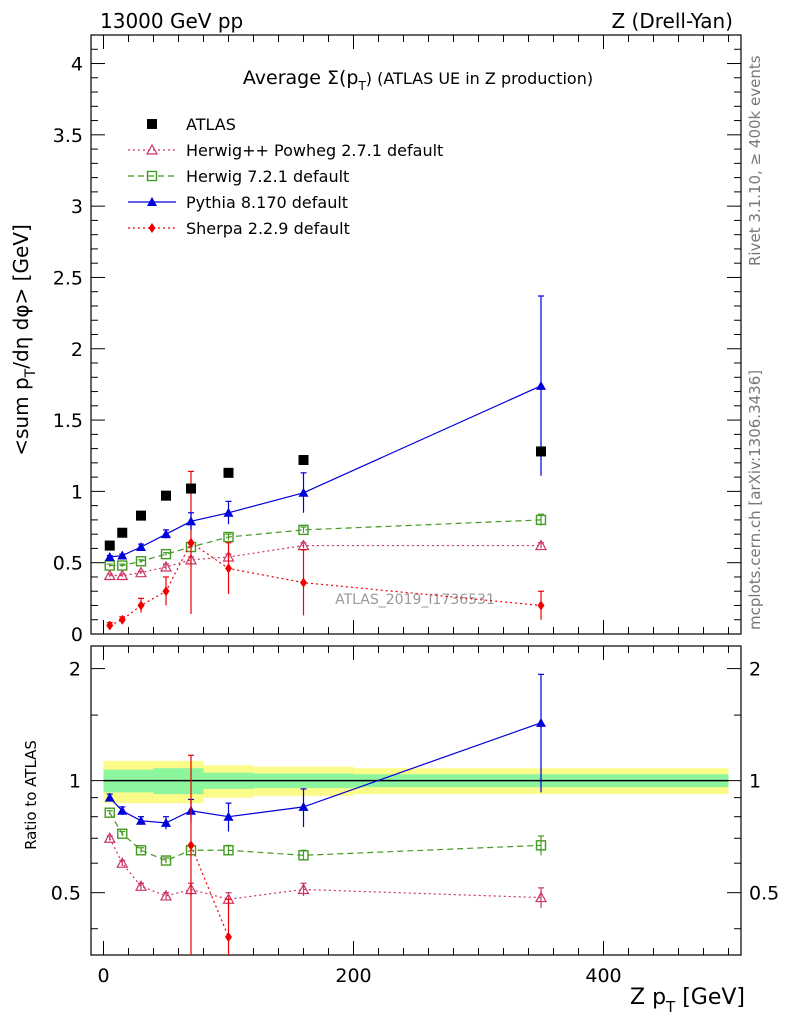 The image size is (786, 1024). Describe the element at coordinates (68, 421) in the screenshot. I see `y-tick-label: 1.5` at that location.